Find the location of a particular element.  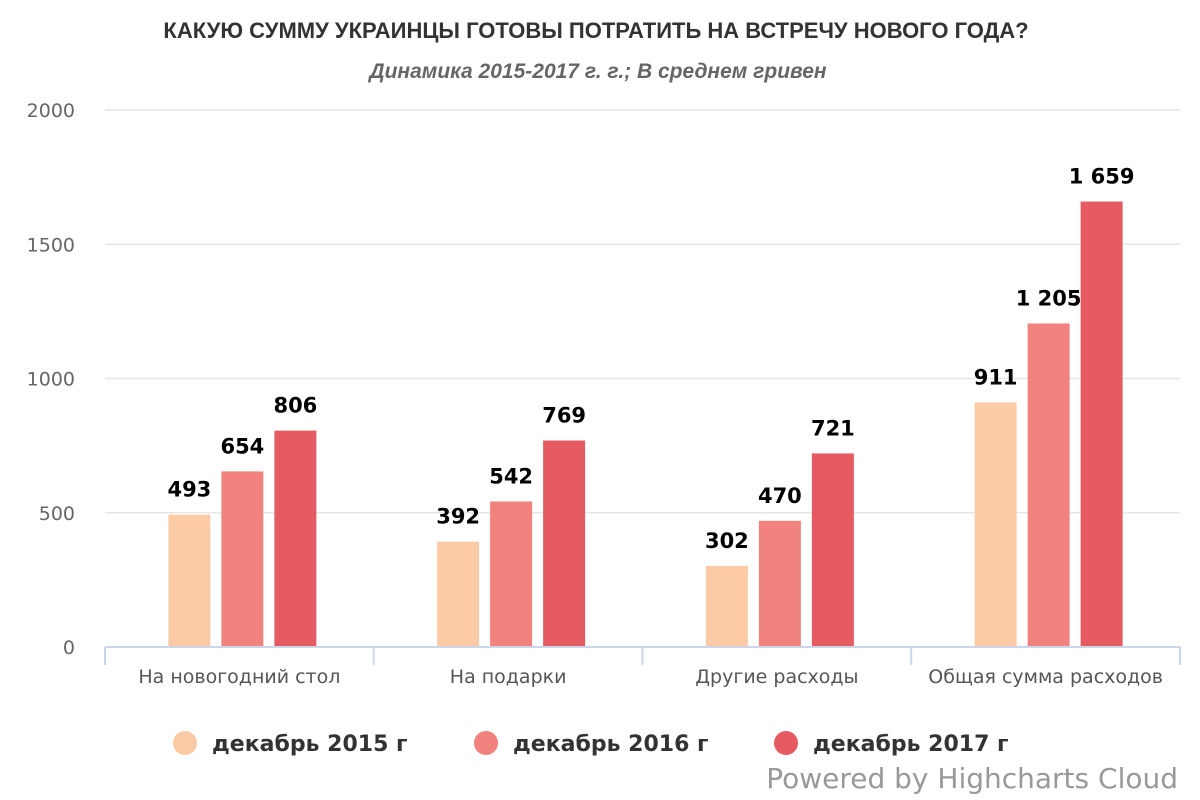

legend-item: декабрь 2017 г is located at coordinates (891, 744).